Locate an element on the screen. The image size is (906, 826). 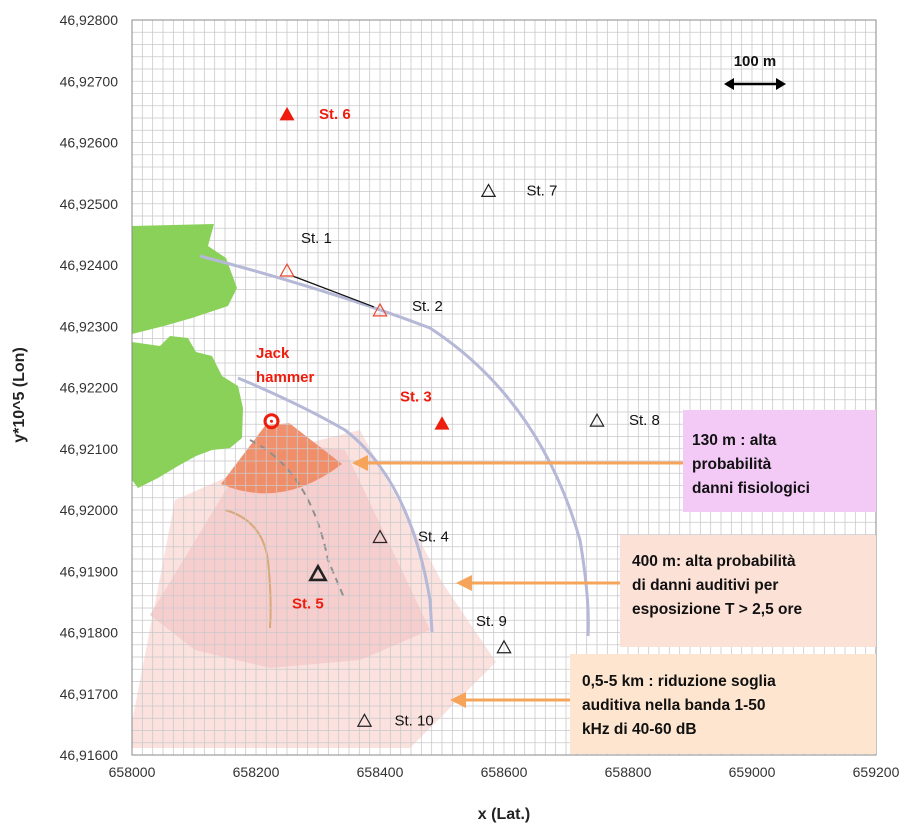
y-tick-label: 46,92800 is located at coordinates (89, 20).